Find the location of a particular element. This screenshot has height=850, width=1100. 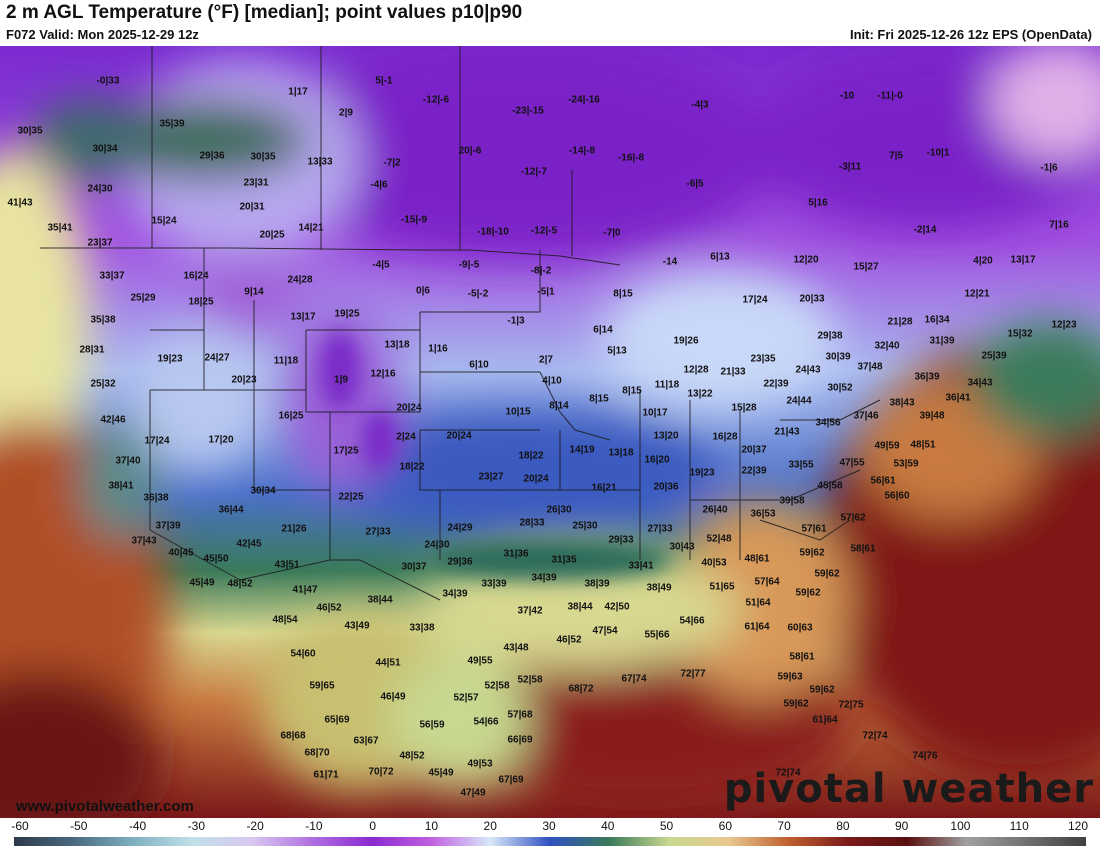

point-value-label: 47|55 is located at coordinates (852, 463).